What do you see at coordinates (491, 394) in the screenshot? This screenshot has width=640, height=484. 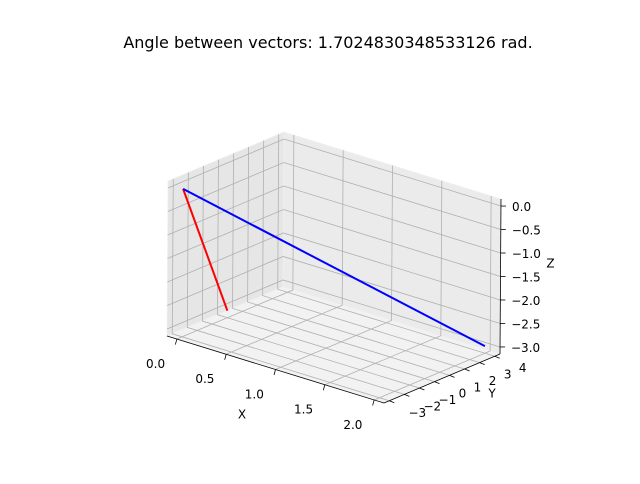 I see `y-axis-label: Y` at bounding box center [491, 394].